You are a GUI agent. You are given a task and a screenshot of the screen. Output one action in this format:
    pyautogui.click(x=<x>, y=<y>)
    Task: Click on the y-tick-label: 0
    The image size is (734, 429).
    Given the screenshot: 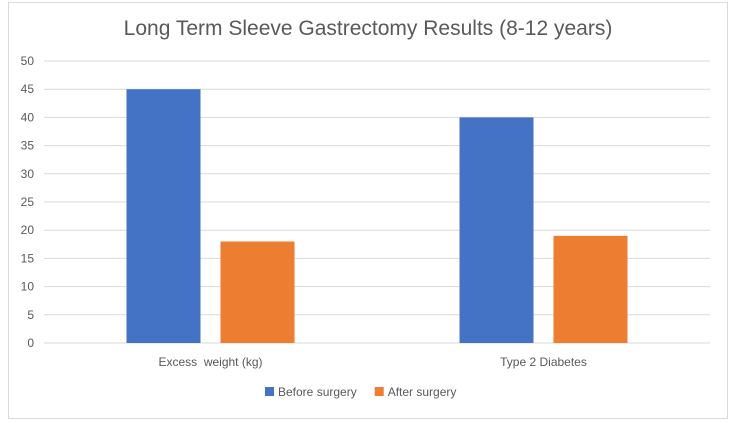 What is the action you would take?
    pyautogui.click(x=30, y=343)
    